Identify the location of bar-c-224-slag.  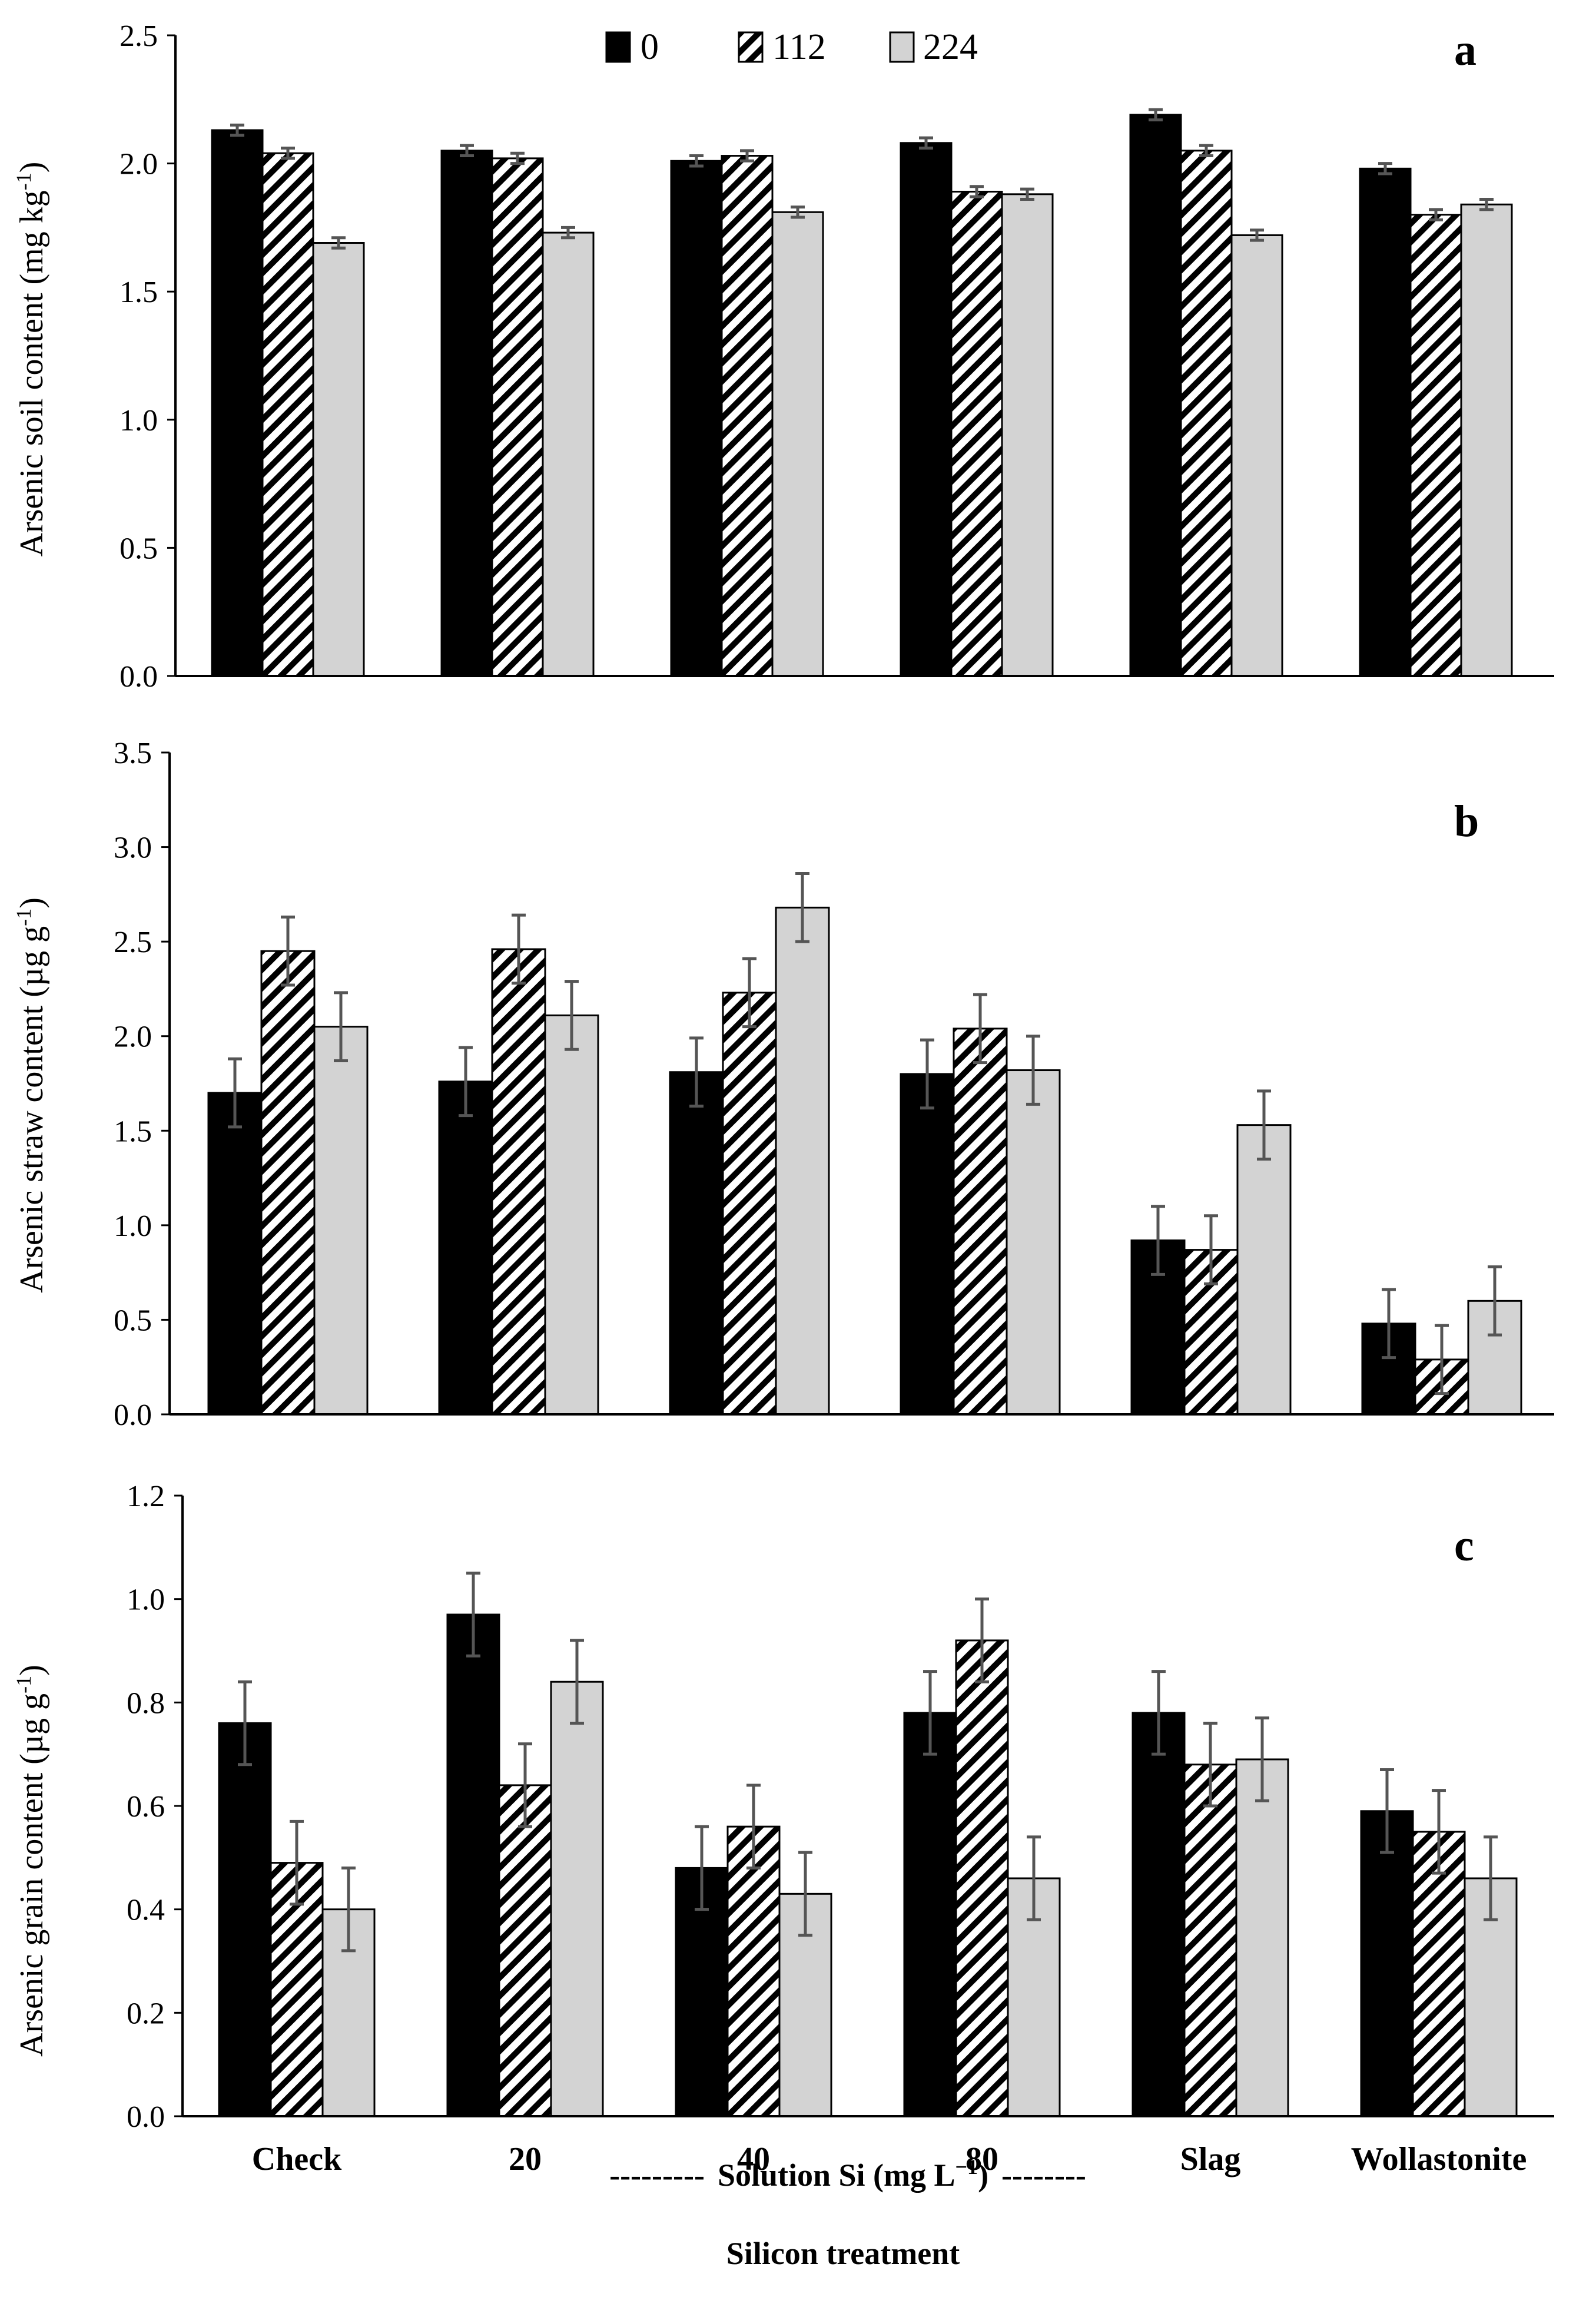
(1262, 1937).